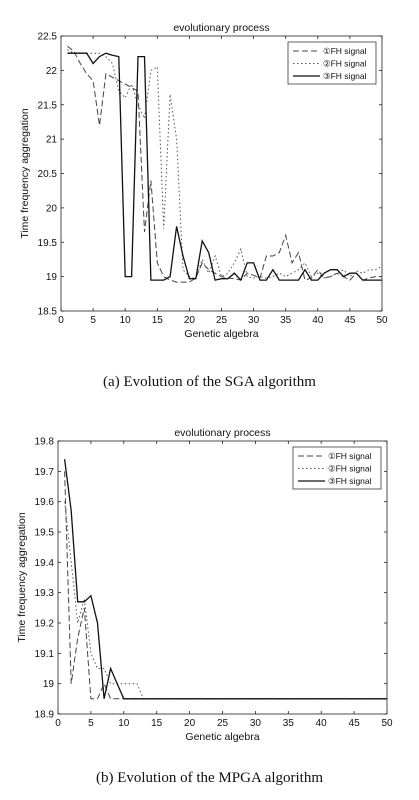 This screenshot has width=419, height=800. What do you see at coordinates (45, 593) in the screenshot?
I see `chart2-ytick-label: 19.3` at bounding box center [45, 593].